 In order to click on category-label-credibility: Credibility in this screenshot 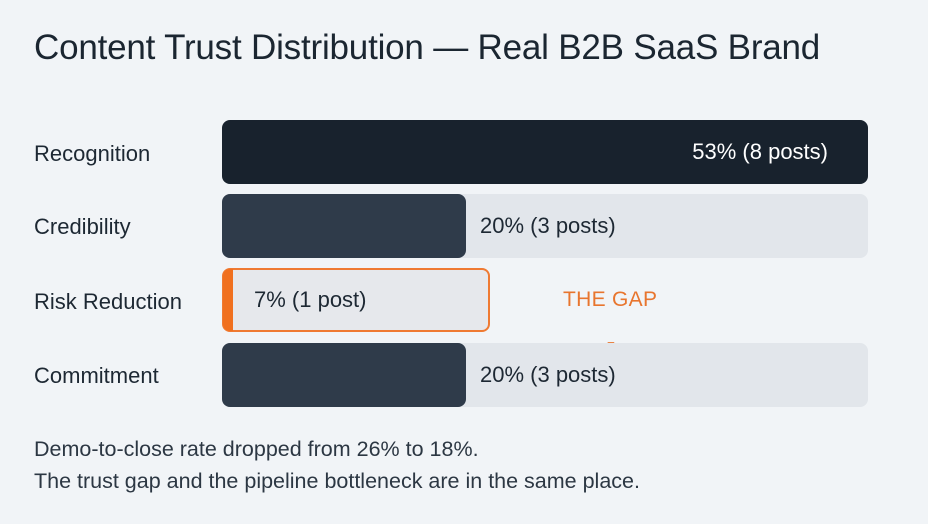, I will do `click(82, 226)`.